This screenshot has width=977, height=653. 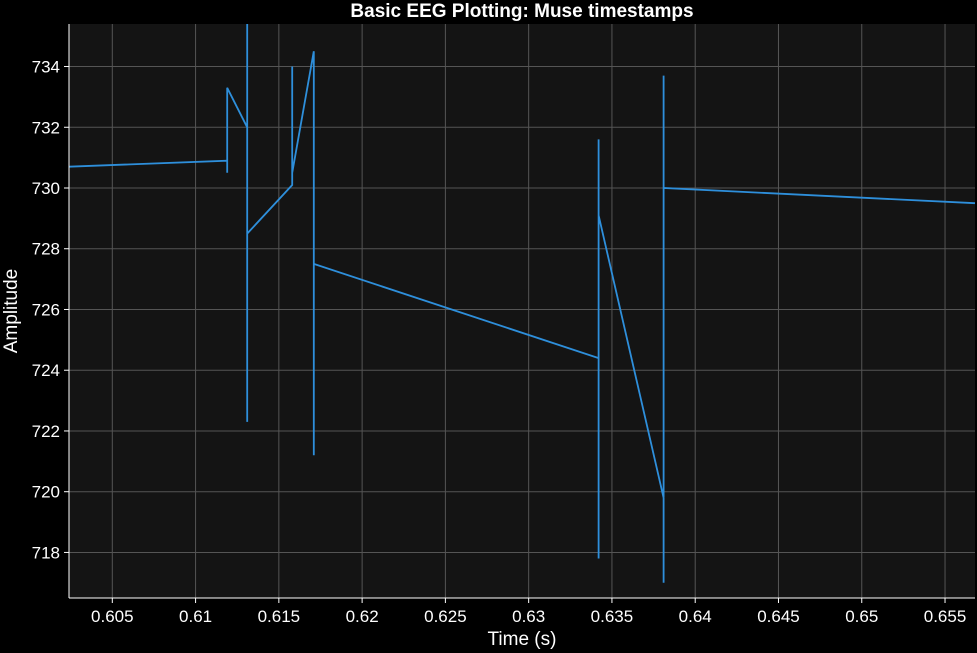 I want to click on y-tick-label: 734, so click(x=46, y=67).